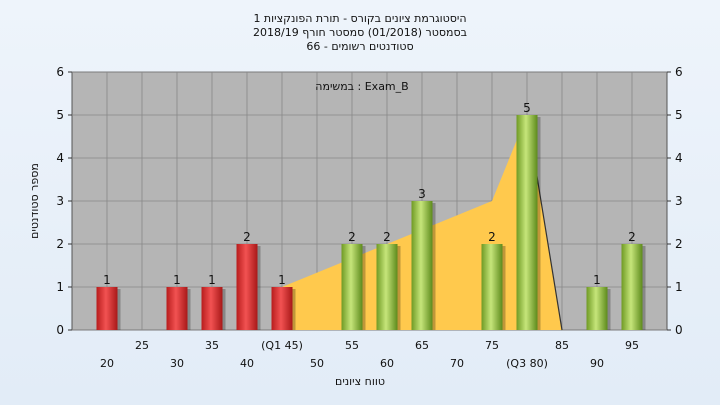 The image size is (720, 405). I want to click on x-tick-label: (Q1 45), so click(282, 345).